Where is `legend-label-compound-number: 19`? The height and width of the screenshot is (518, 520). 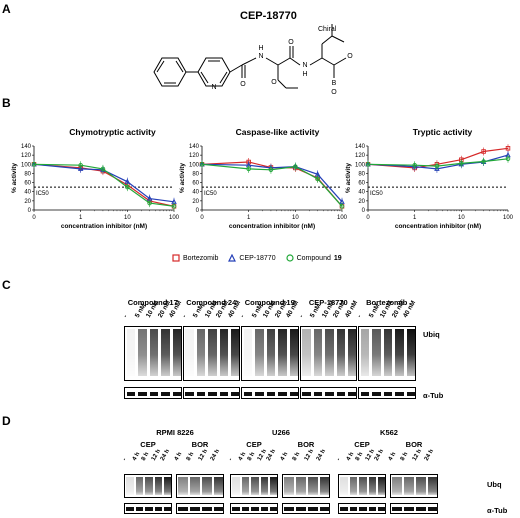
legend-label-compound-number: 19 is located at coordinates (337, 258).